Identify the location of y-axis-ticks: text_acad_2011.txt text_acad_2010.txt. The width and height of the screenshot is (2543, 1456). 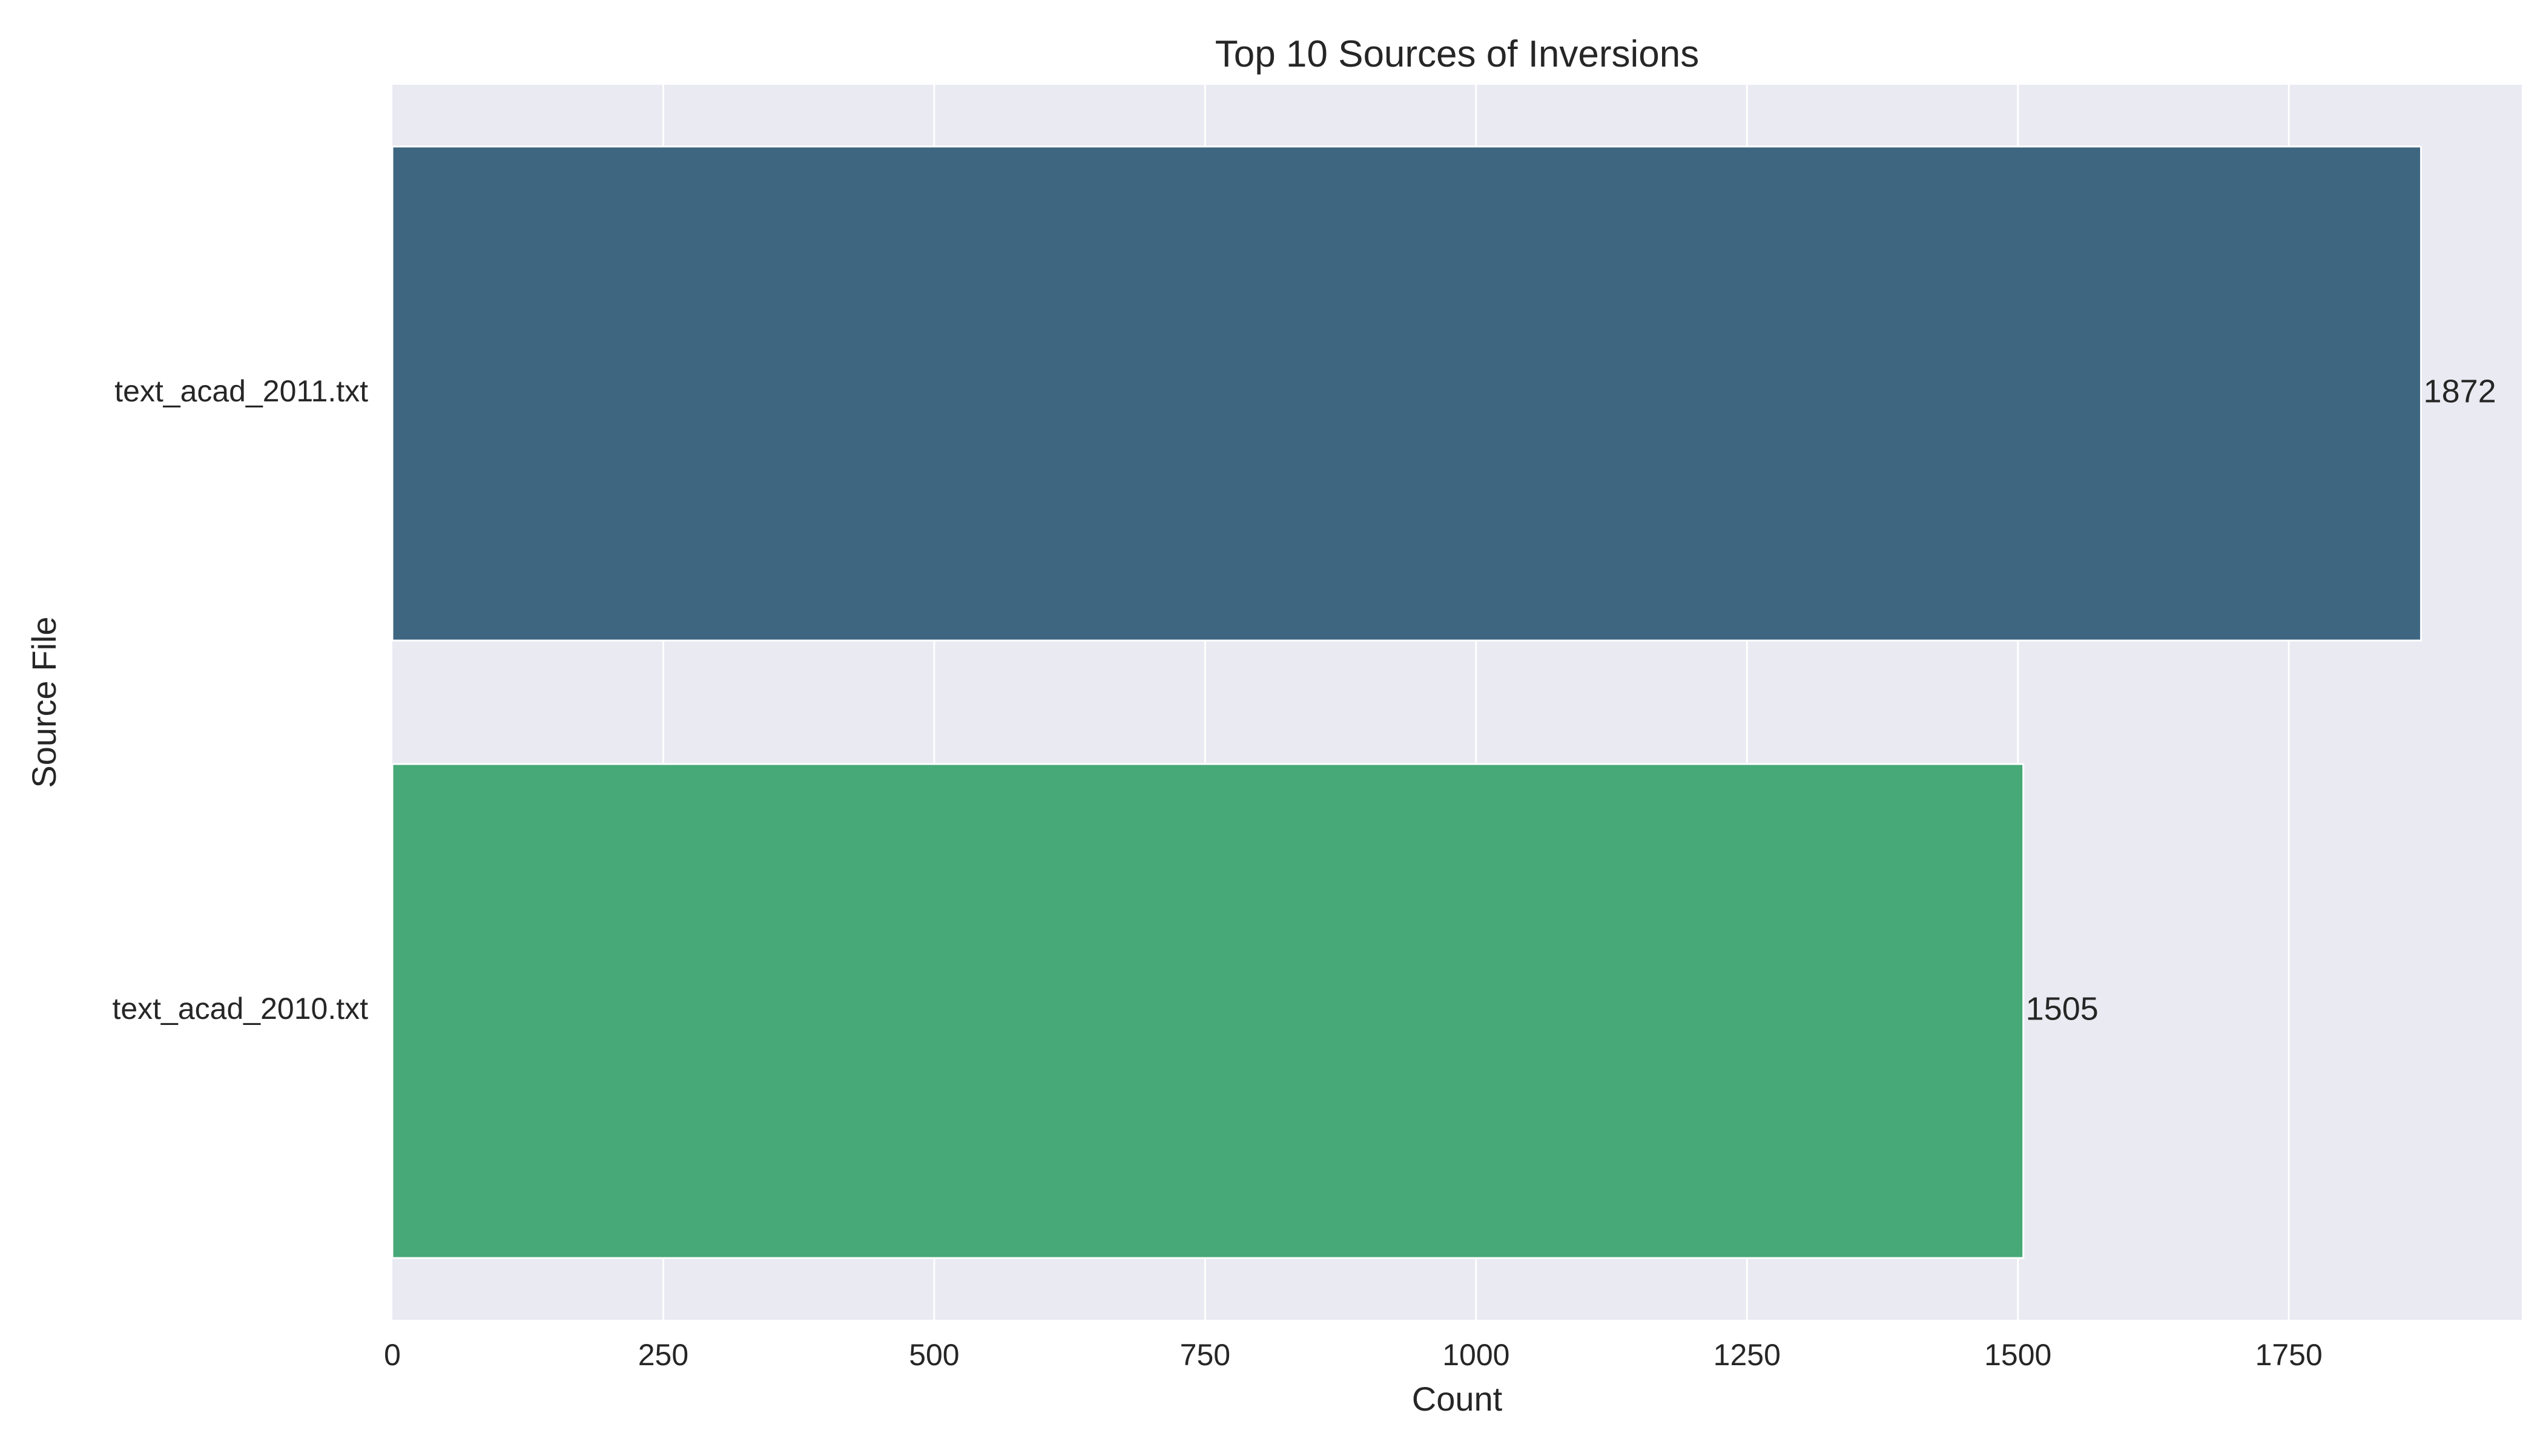
(240, 700).